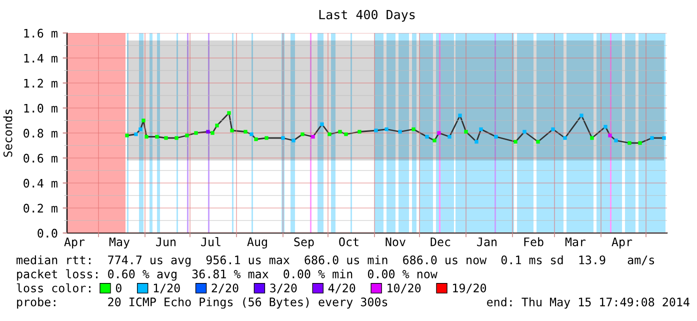 The image size is (697, 321). Describe the element at coordinates (534, 241) in the screenshot. I see `x-tick-label: Feb` at that location.